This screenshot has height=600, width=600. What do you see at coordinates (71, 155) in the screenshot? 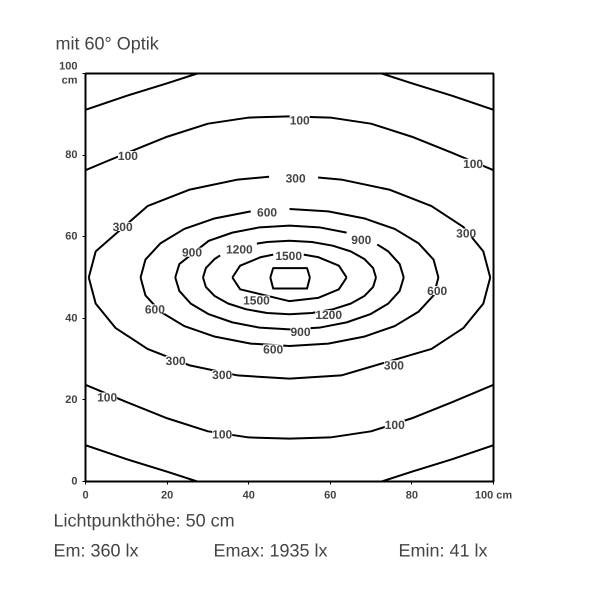
I see `y-tick-label: 80` at bounding box center [71, 155].